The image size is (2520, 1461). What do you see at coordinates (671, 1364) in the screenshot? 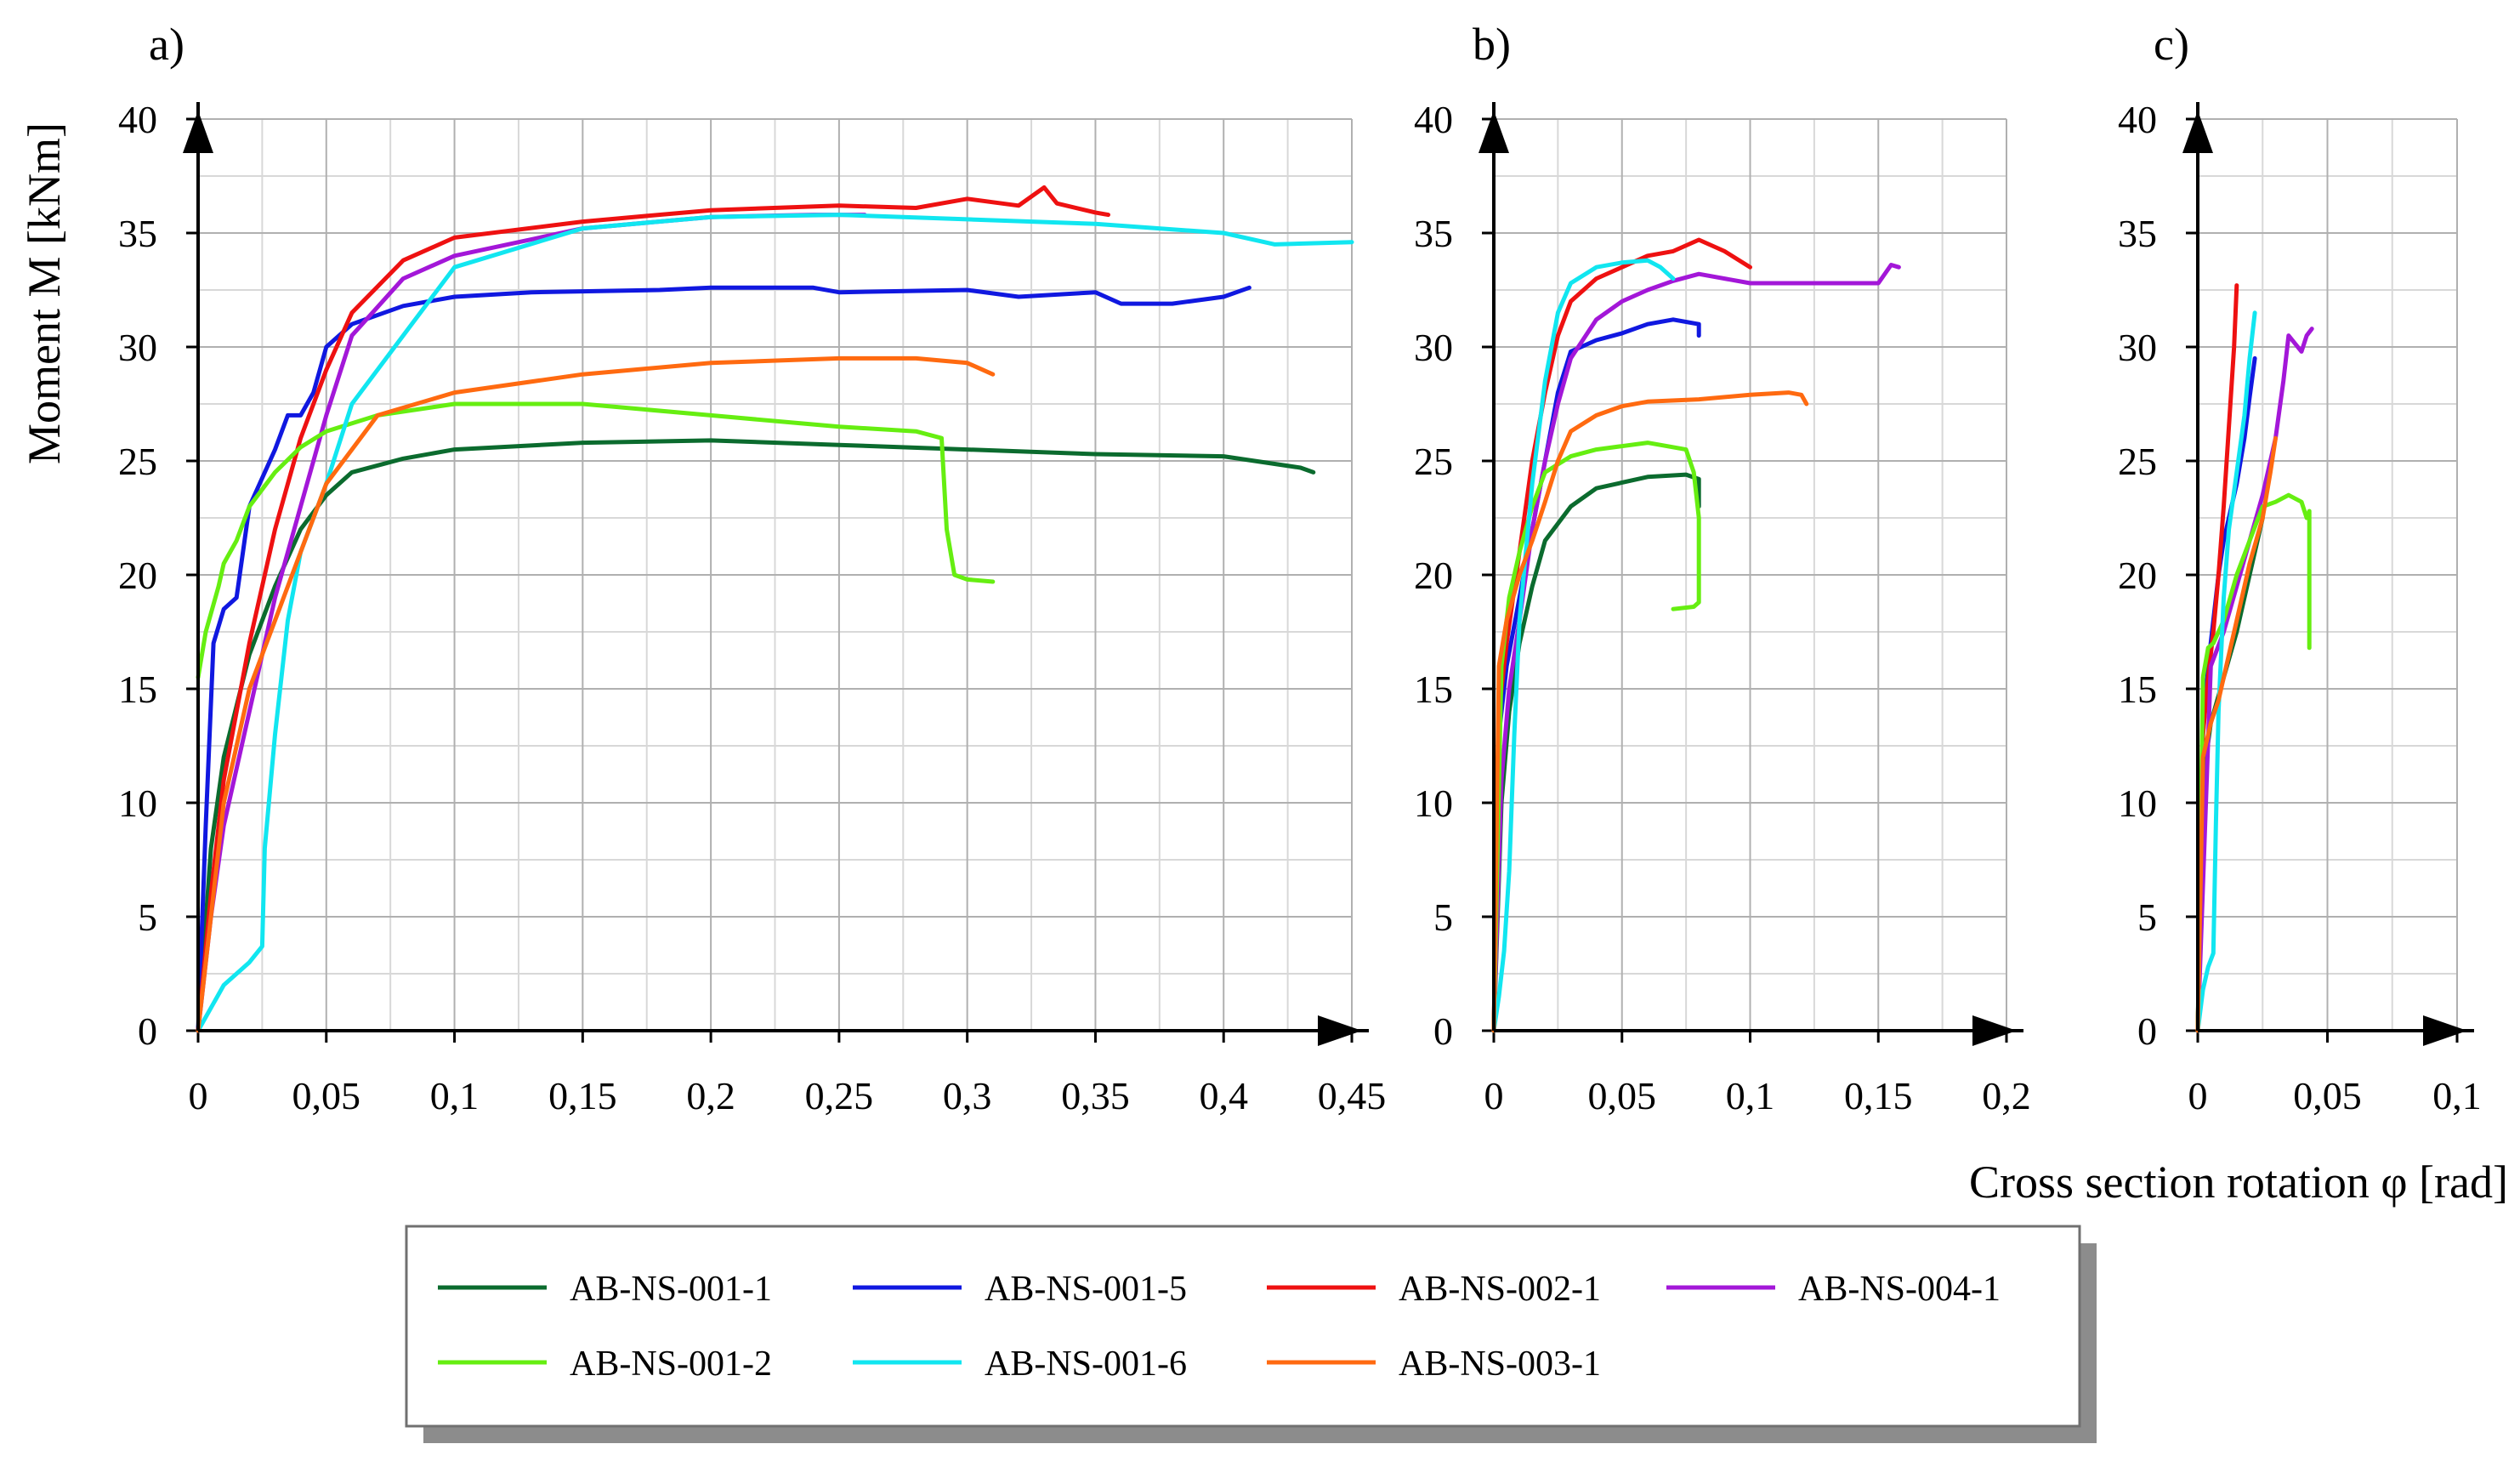
I see `legend-label: AB-NS-001-2` at bounding box center [671, 1364].